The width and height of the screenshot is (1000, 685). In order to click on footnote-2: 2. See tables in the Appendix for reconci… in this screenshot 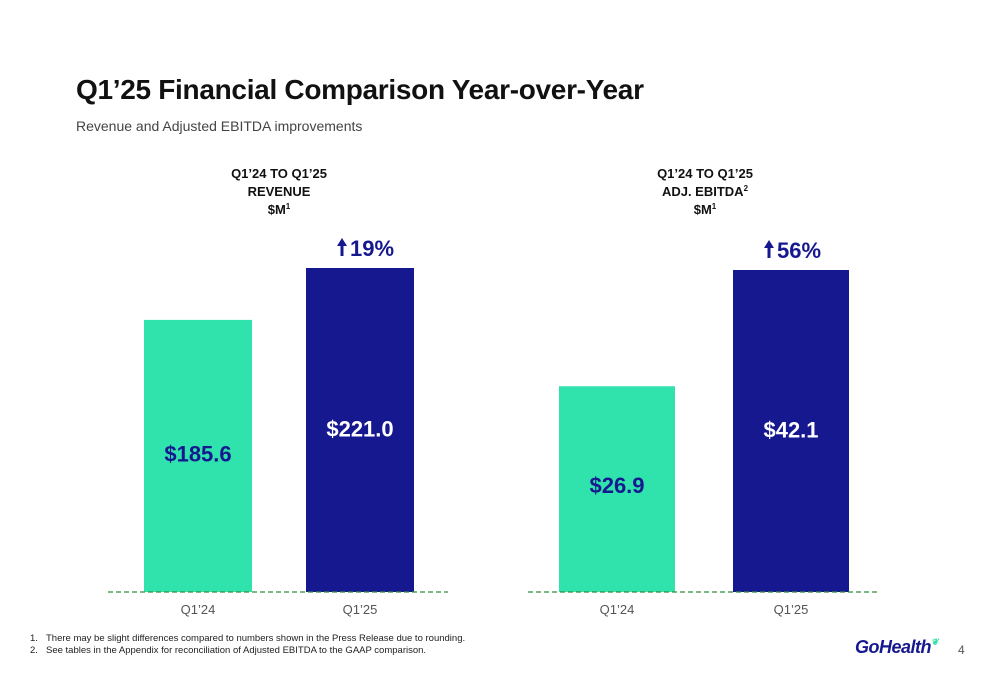, I will do `click(247, 651)`.